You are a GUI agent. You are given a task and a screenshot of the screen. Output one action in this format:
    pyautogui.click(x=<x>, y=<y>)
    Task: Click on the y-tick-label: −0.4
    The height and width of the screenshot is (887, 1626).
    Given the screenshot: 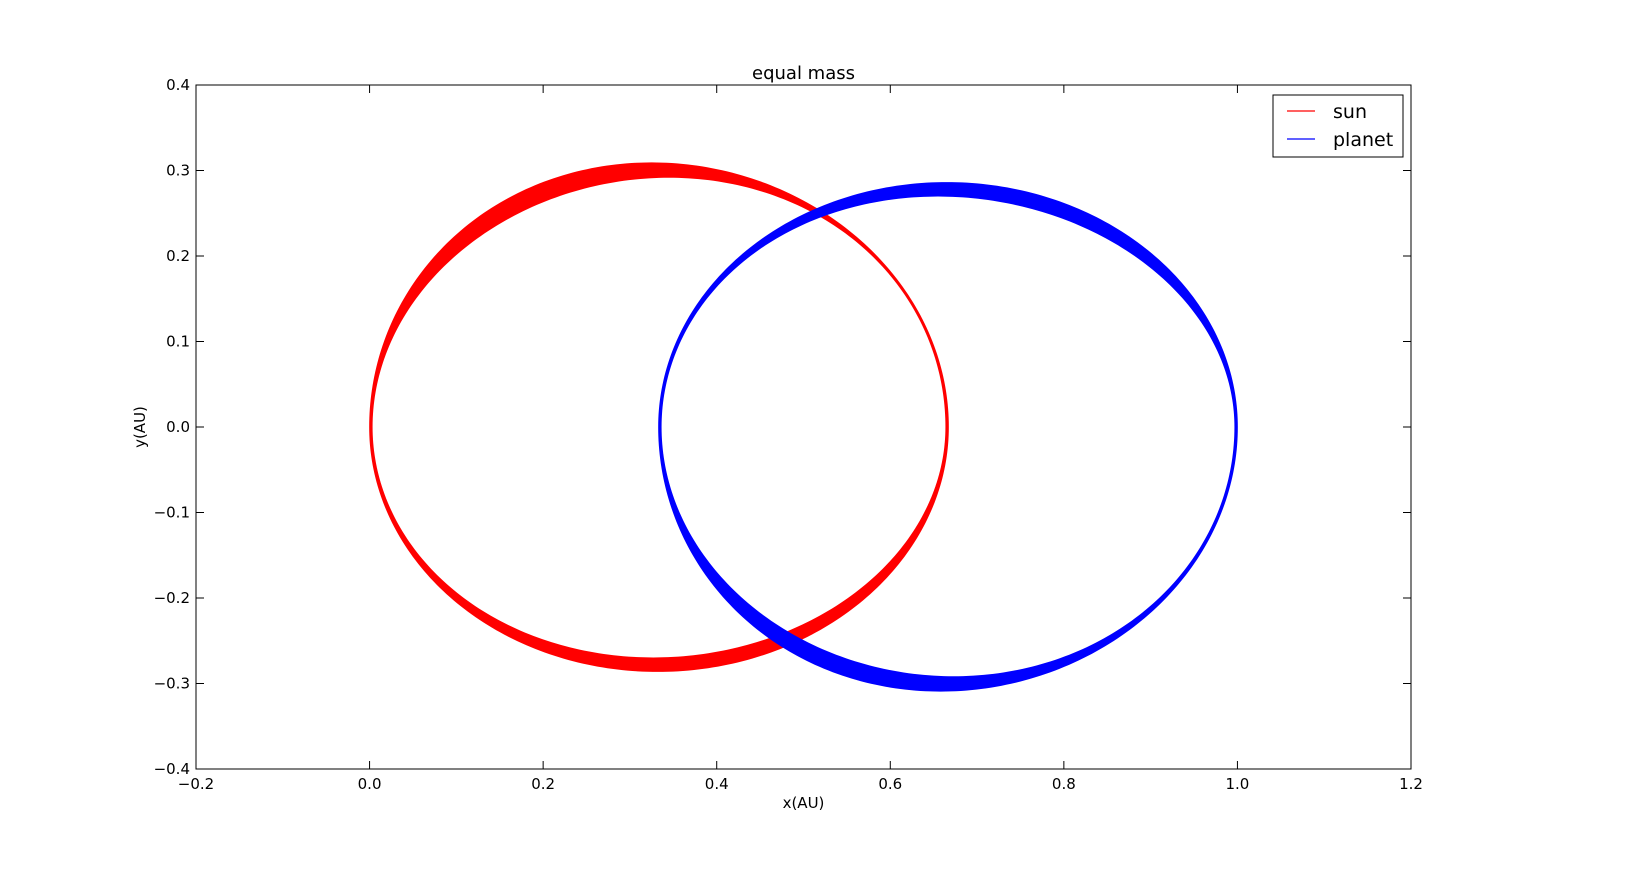 What is the action you would take?
    pyautogui.click(x=172, y=769)
    